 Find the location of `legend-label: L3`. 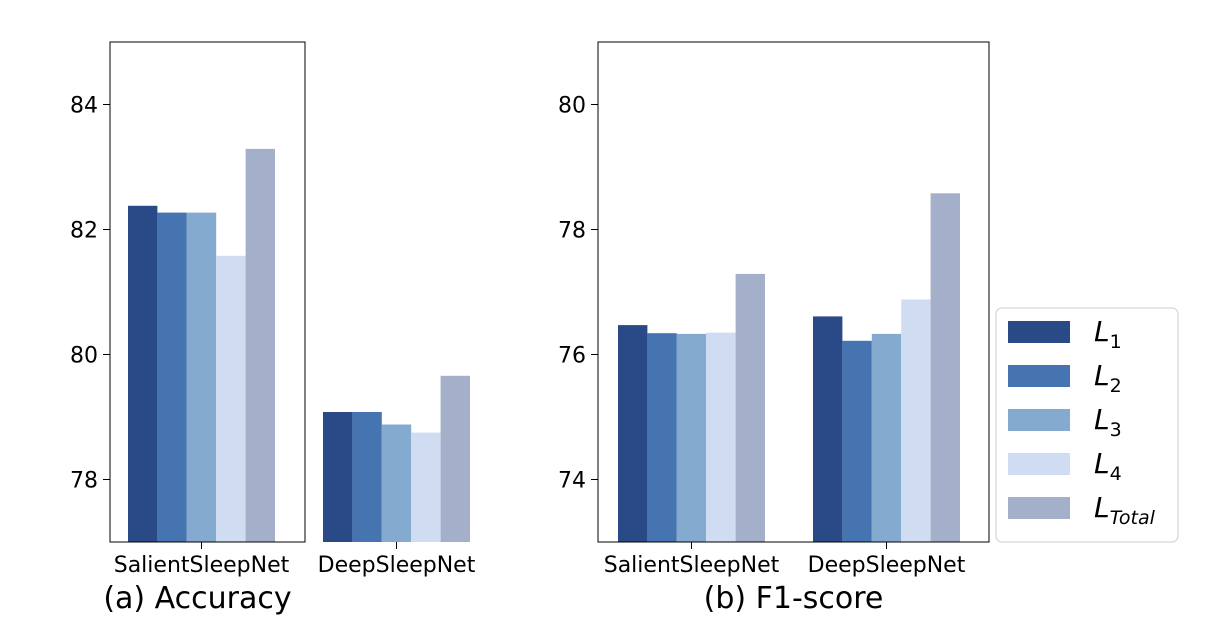

legend-label: L3 is located at coordinates (1108, 422).